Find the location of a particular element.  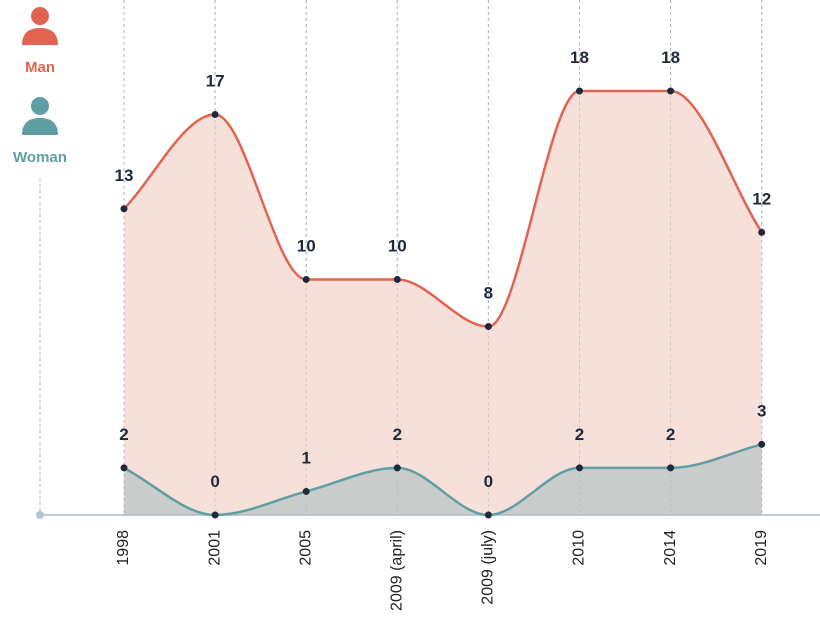

area is located at coordinates (443, 479).